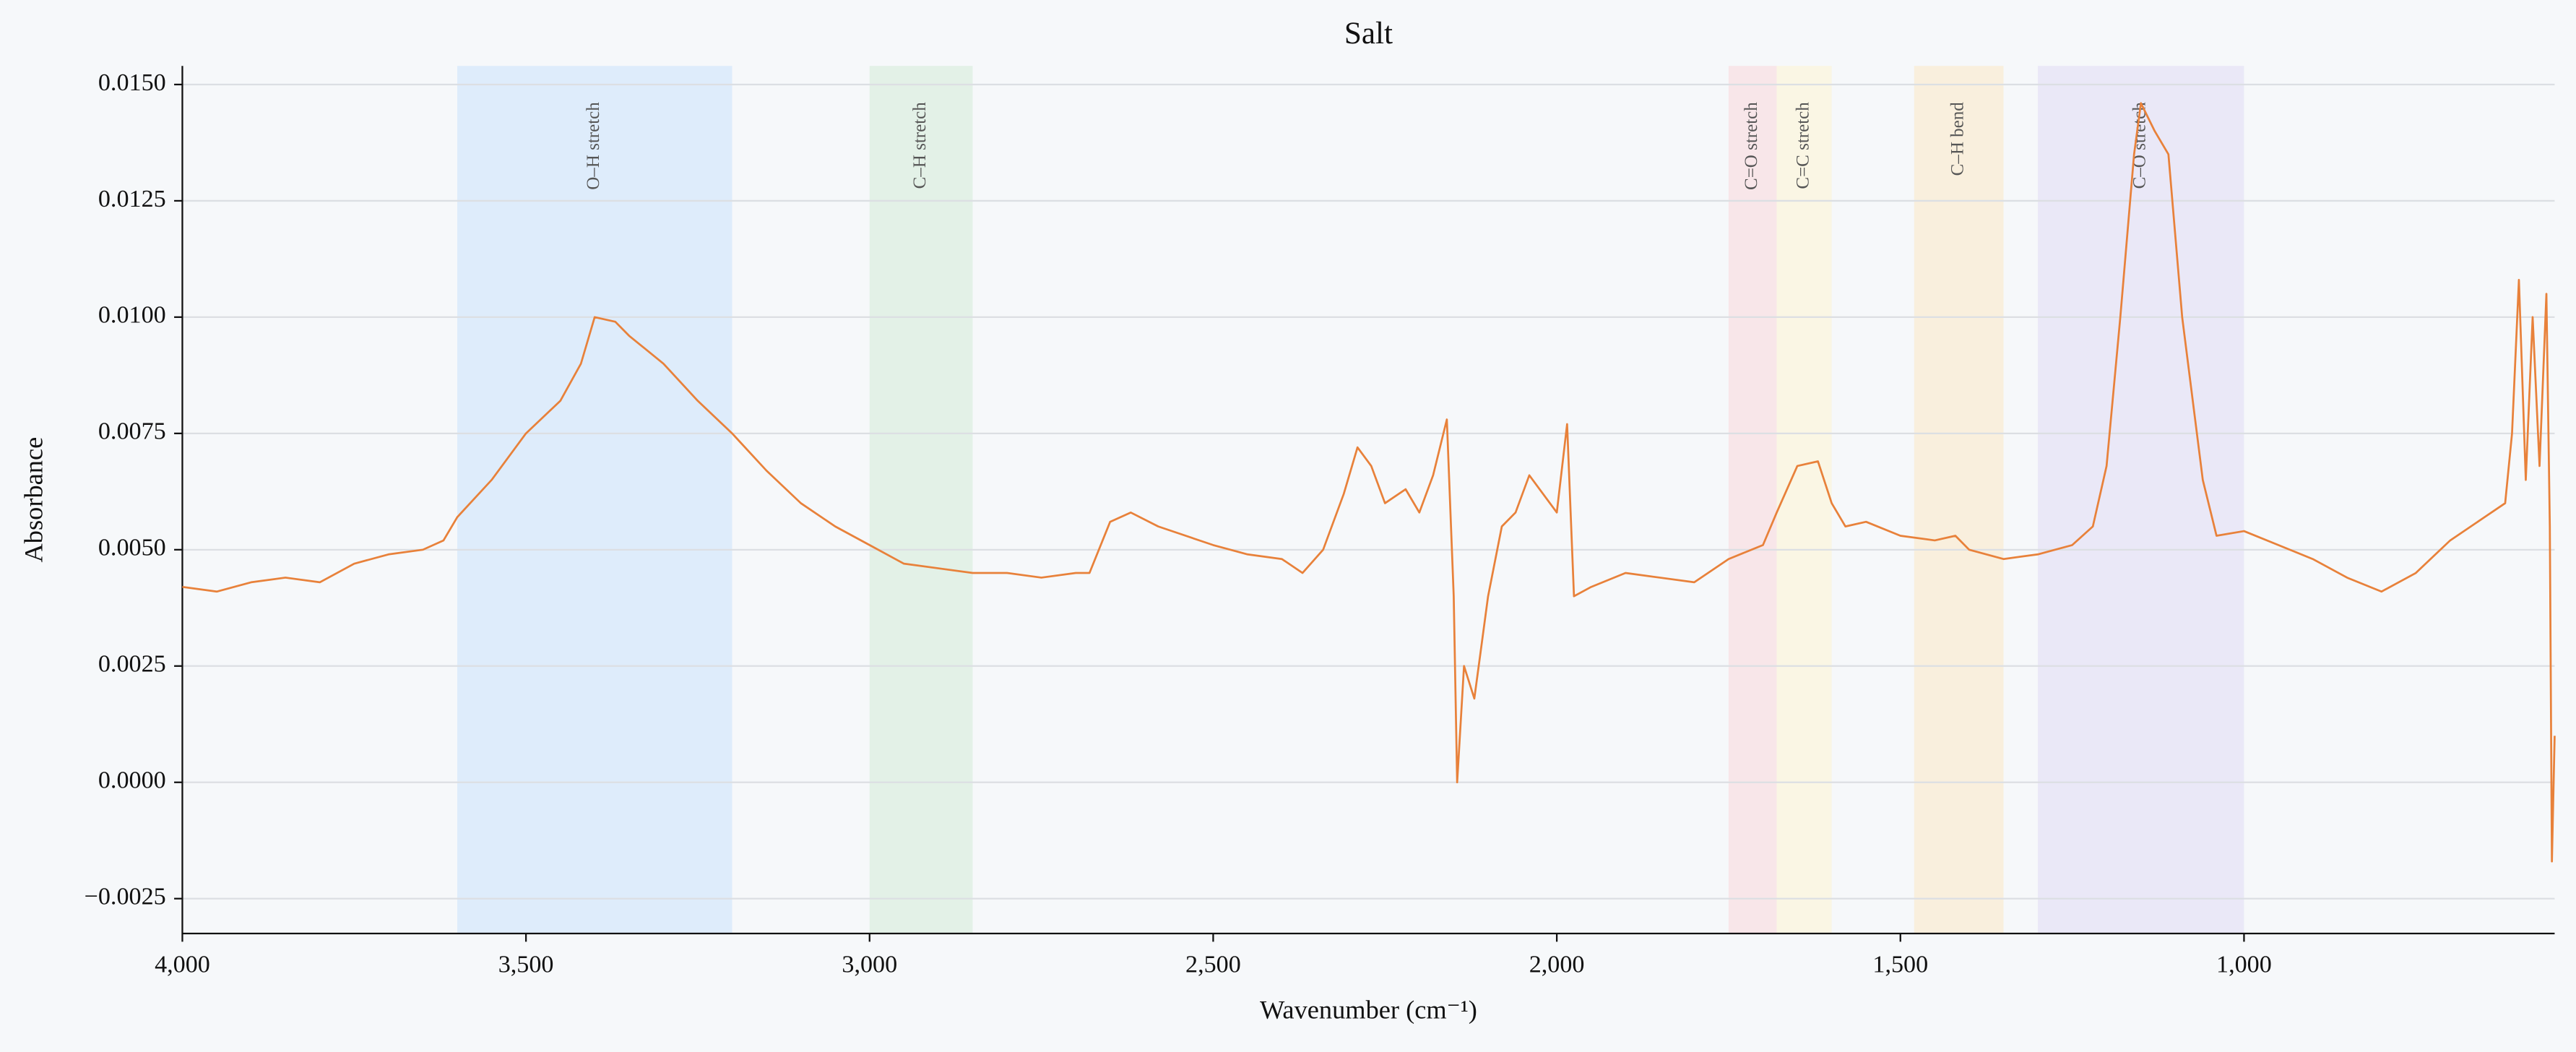 Image resolution: width=2576 pixels, height=1052 pixels. What do you see at coordinates (126, 897) in the screenshot?
I see `y-tick-label: −0.0025` at bounding box center [126, 897].